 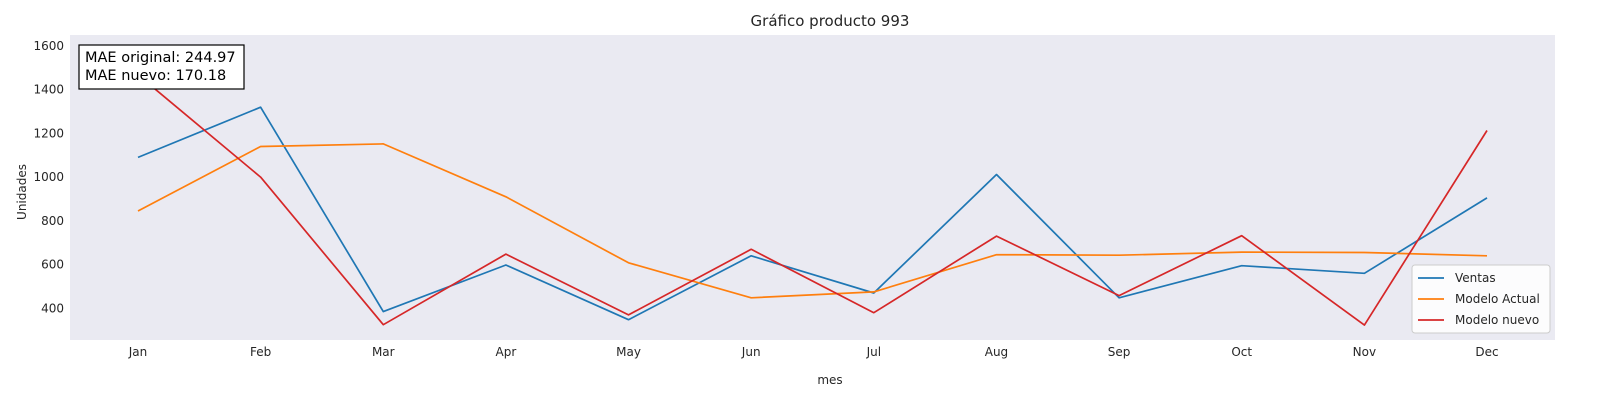 I want to click on legend-box, so click(x=1481, y=299).